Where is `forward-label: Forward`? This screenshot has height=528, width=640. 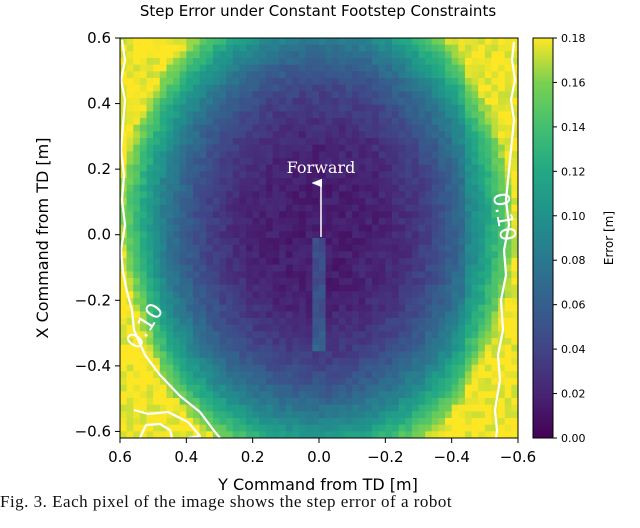
forward-label: Forward is located at coordinates (321, 167).